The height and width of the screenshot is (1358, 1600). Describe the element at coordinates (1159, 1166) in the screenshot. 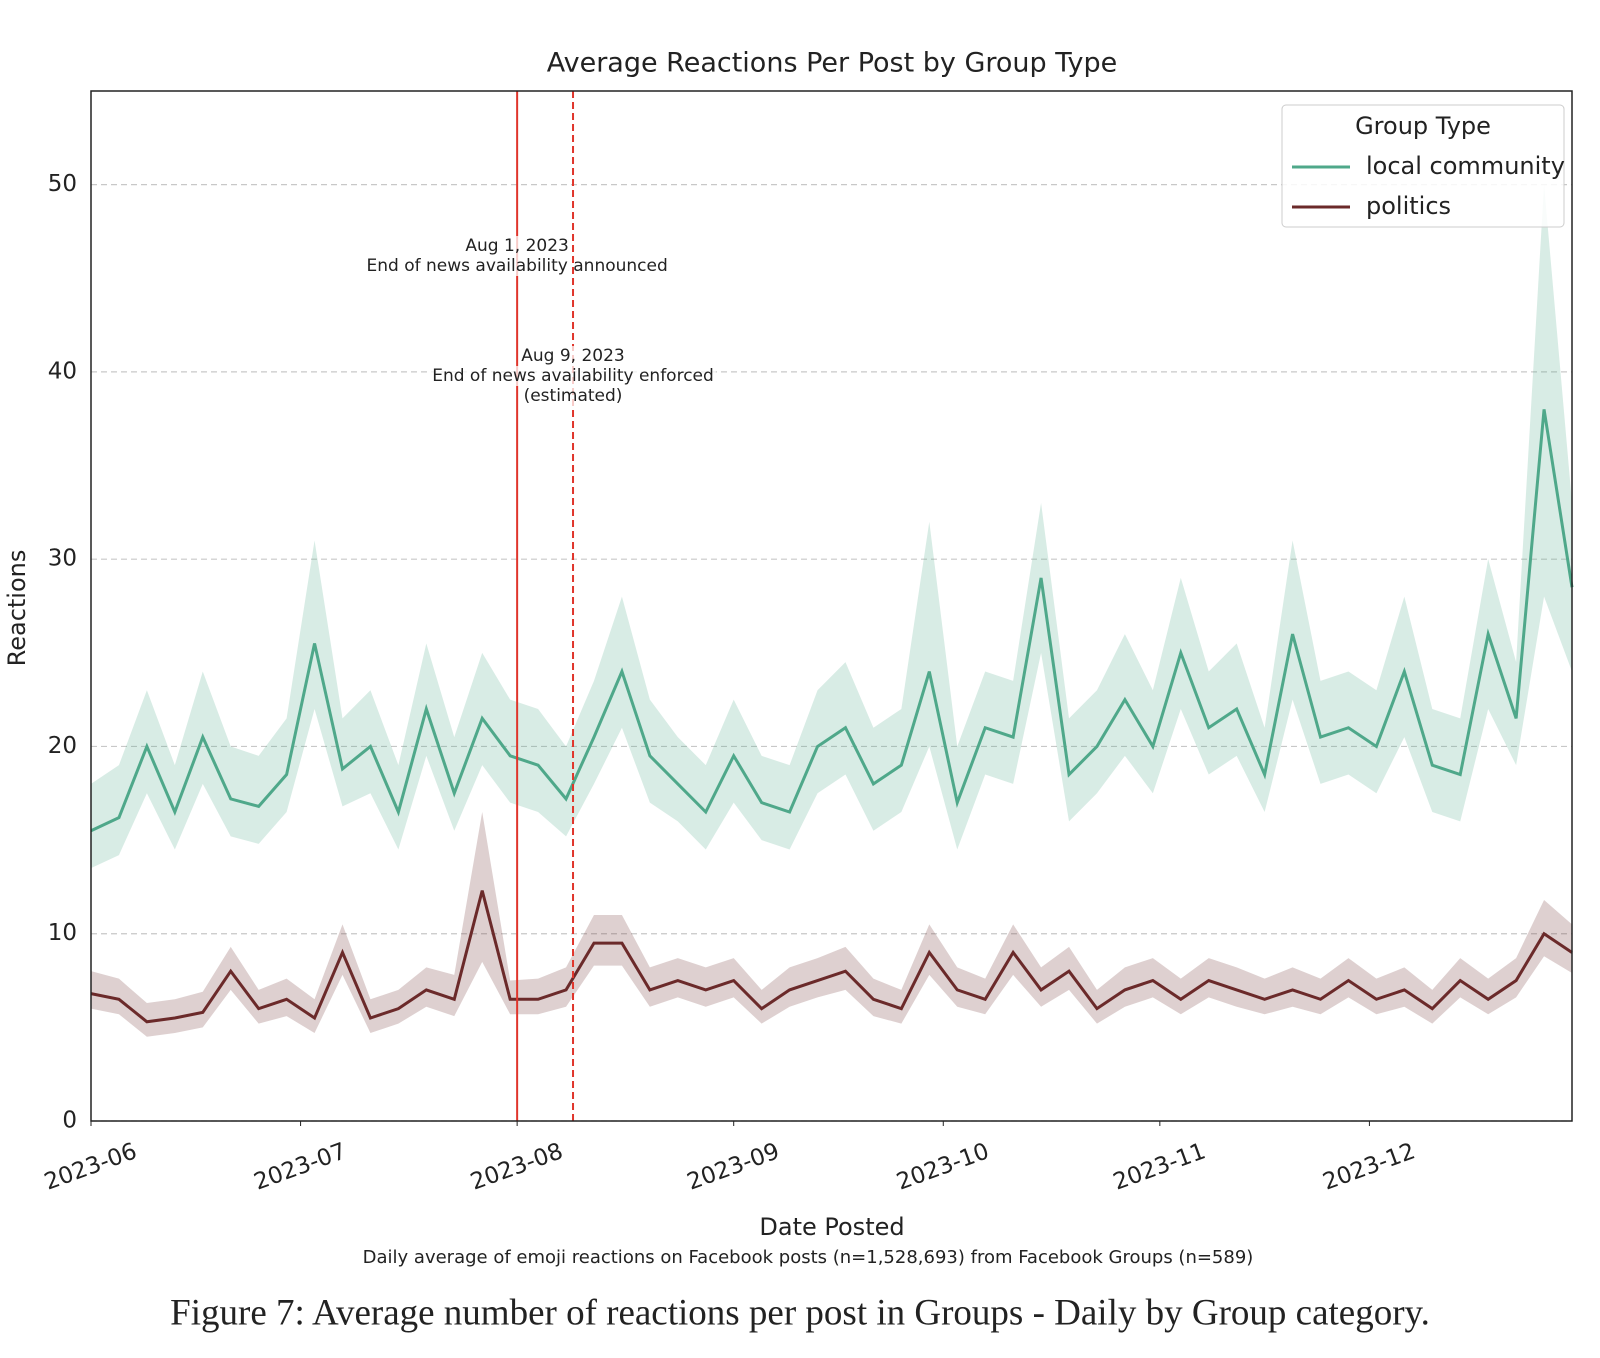

I see `x-tick-label: 2023-11` at that location.